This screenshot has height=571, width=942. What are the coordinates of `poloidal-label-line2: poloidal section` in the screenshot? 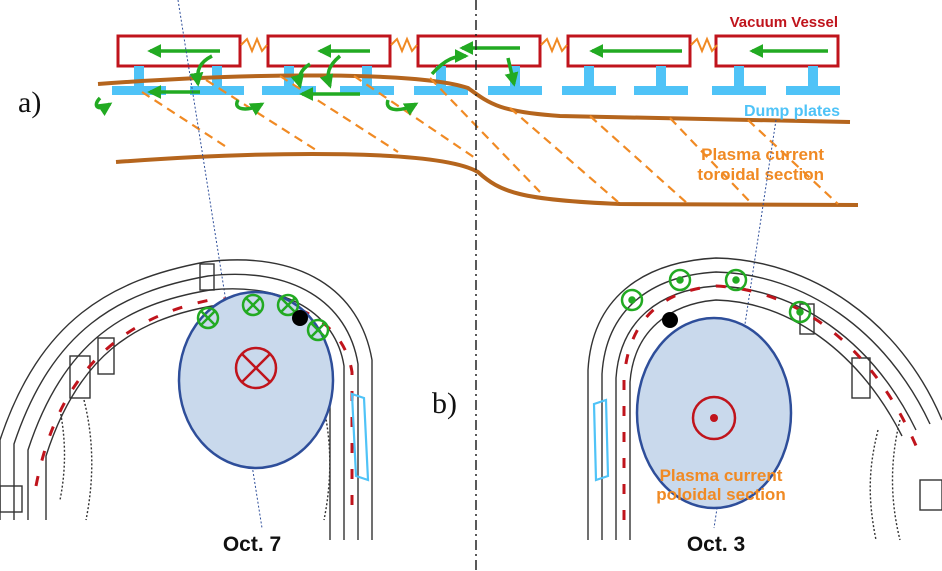 It's located at (720, 494).